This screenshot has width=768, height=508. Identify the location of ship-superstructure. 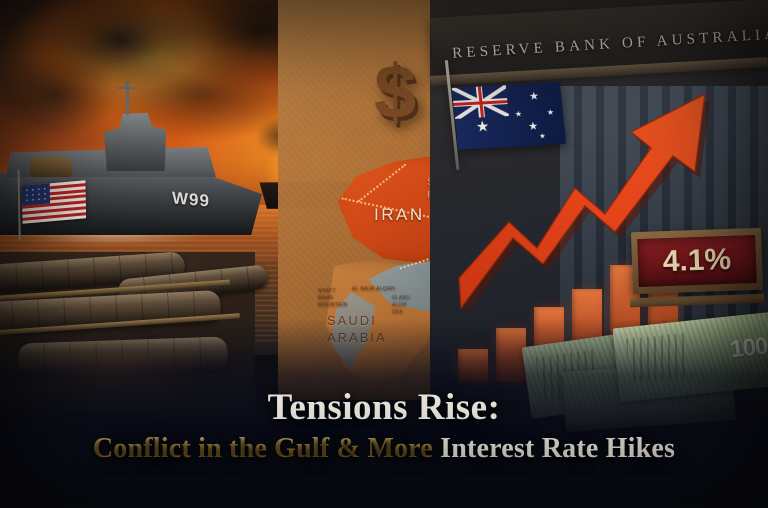
(135, 141).